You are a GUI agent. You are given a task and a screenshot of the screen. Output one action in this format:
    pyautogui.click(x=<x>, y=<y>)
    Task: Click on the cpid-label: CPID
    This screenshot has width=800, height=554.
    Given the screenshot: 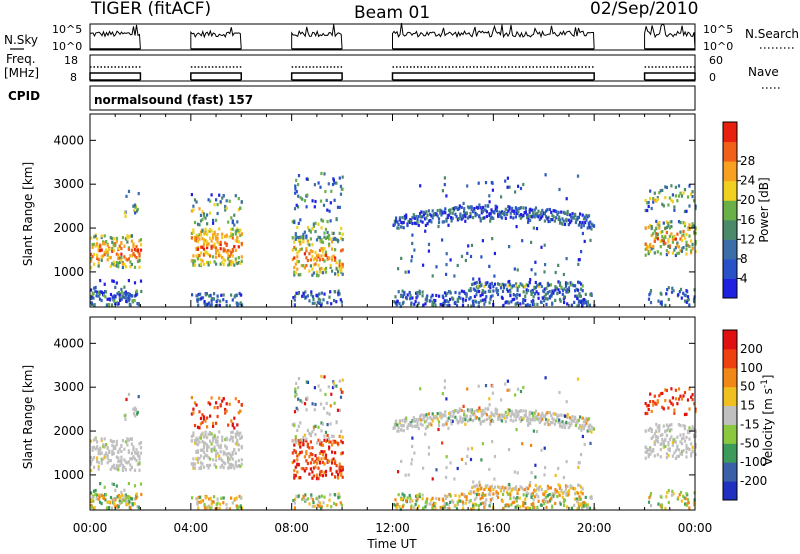 What is the action you would take?
    pyautogui.click(x=24, y=96)
    